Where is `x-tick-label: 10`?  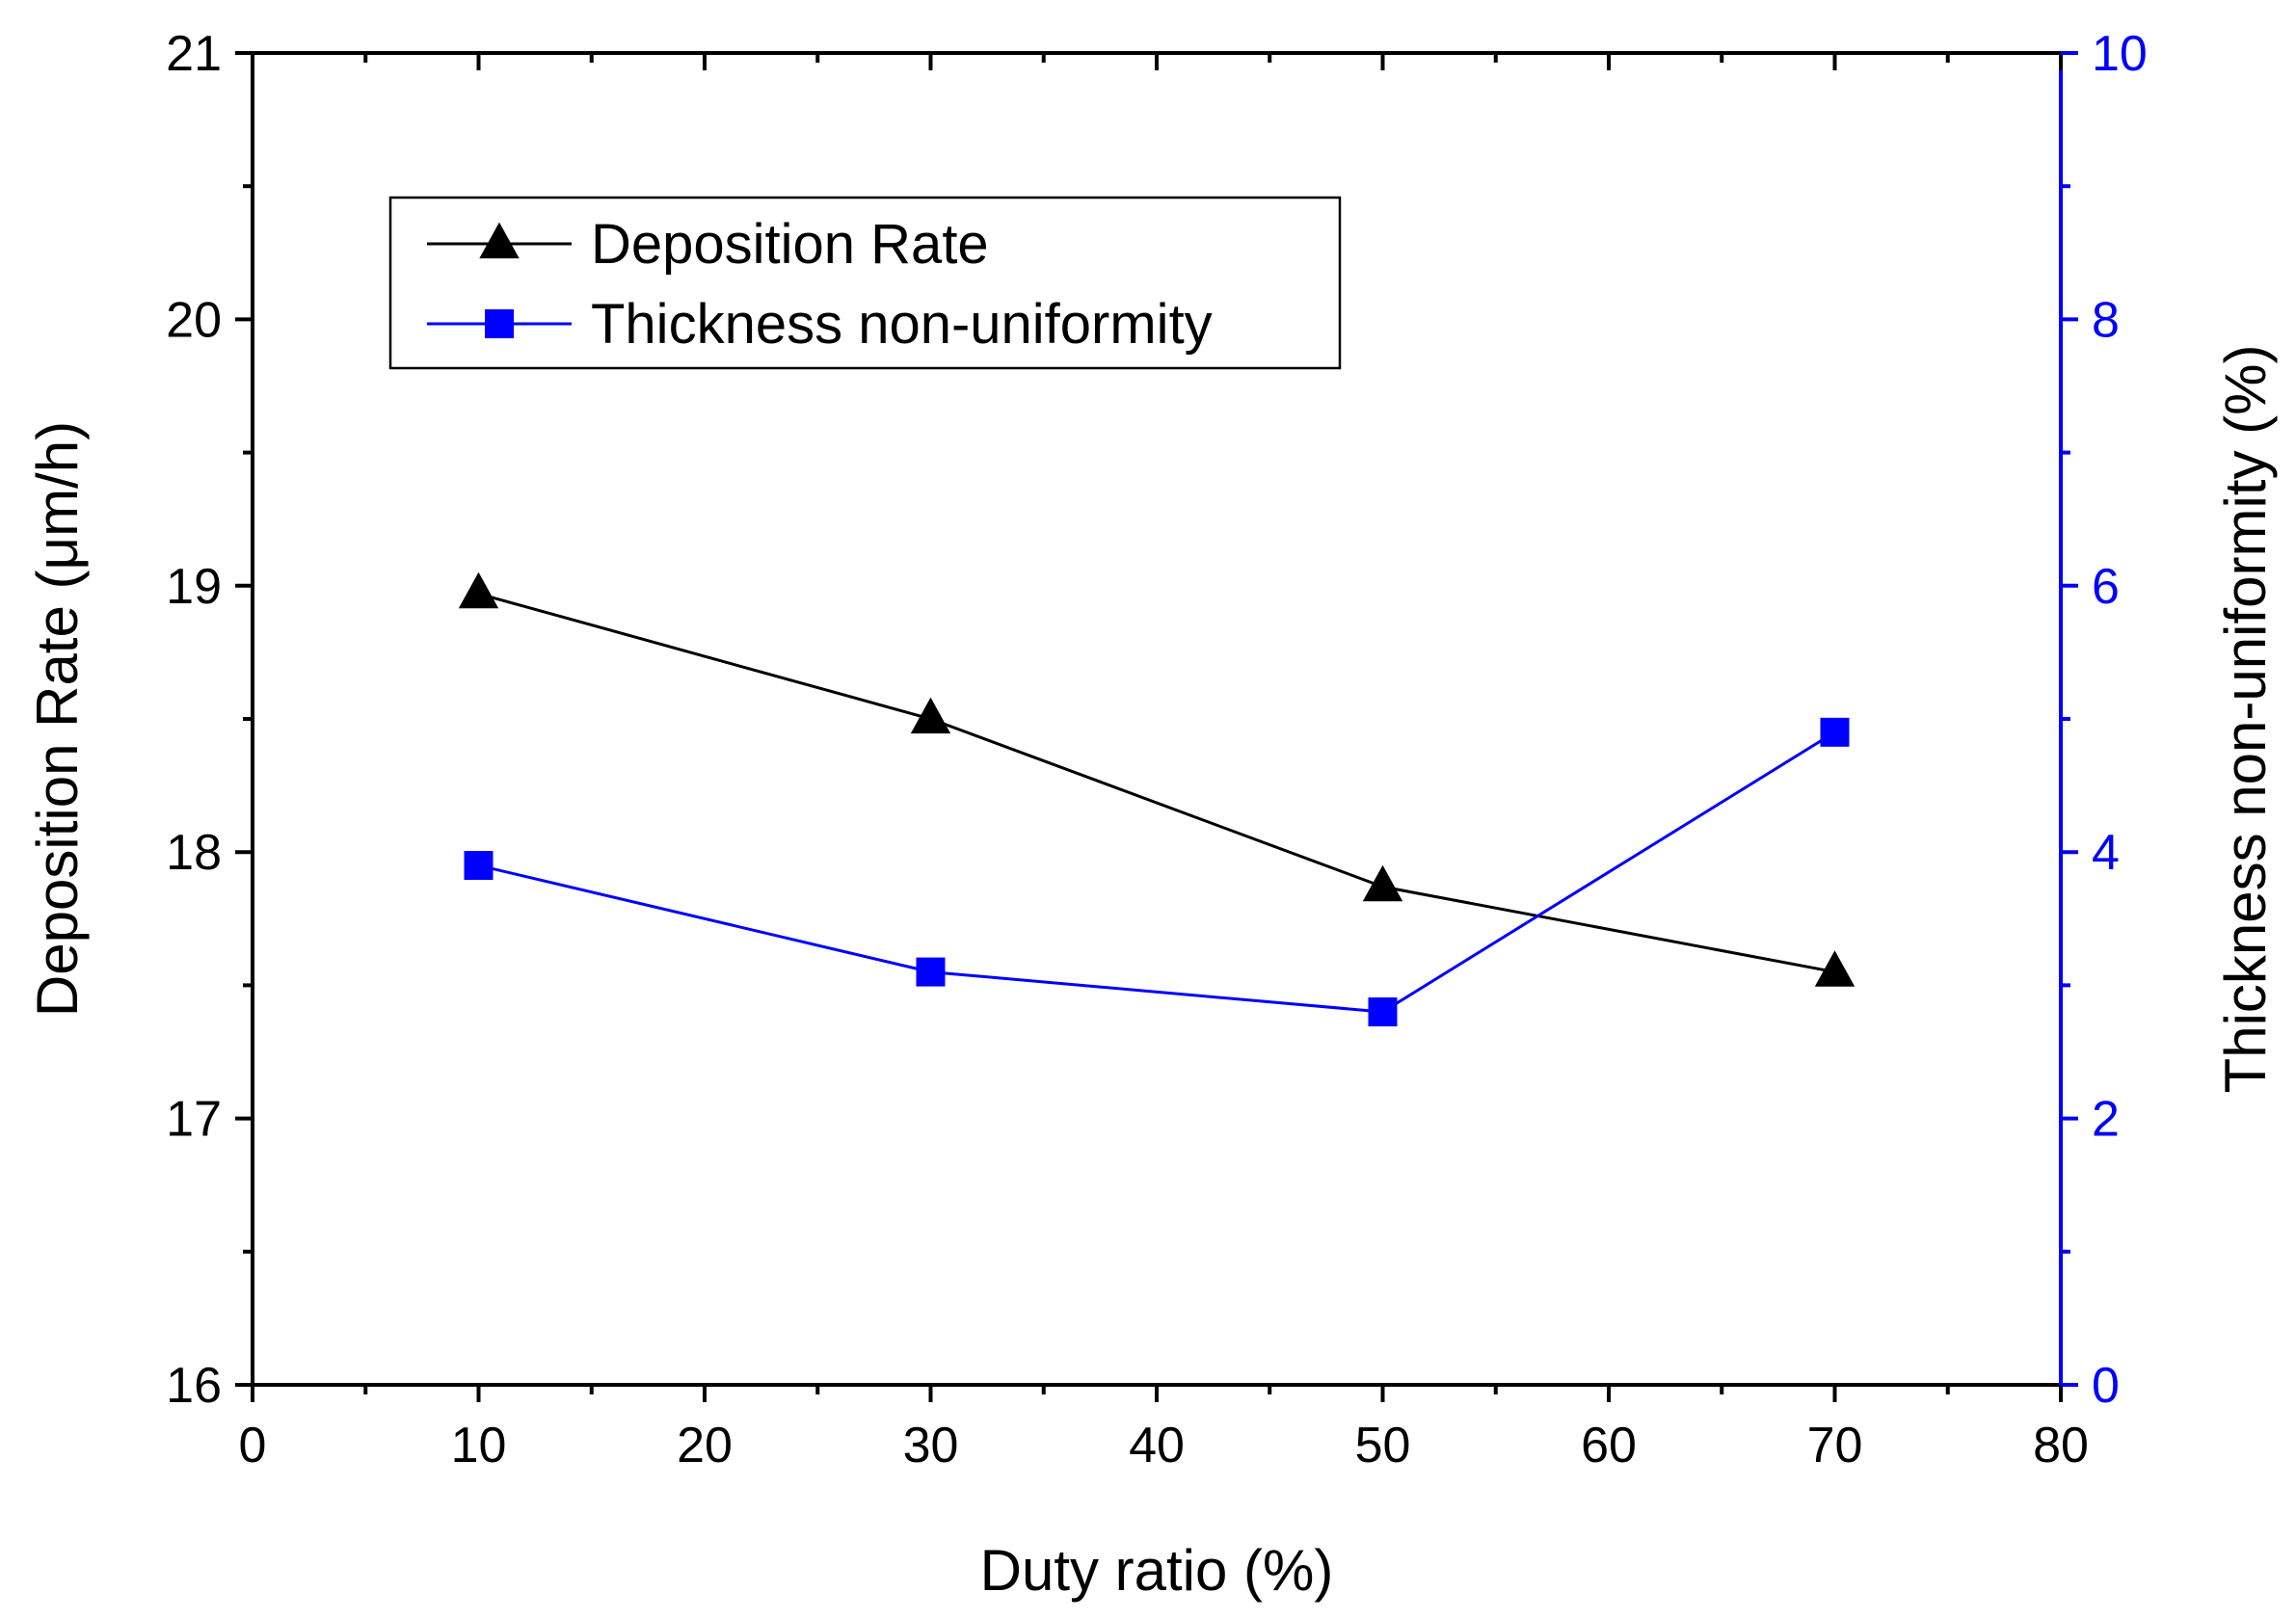 x-tick-label: 10 is located at coordinates (479, 1445).